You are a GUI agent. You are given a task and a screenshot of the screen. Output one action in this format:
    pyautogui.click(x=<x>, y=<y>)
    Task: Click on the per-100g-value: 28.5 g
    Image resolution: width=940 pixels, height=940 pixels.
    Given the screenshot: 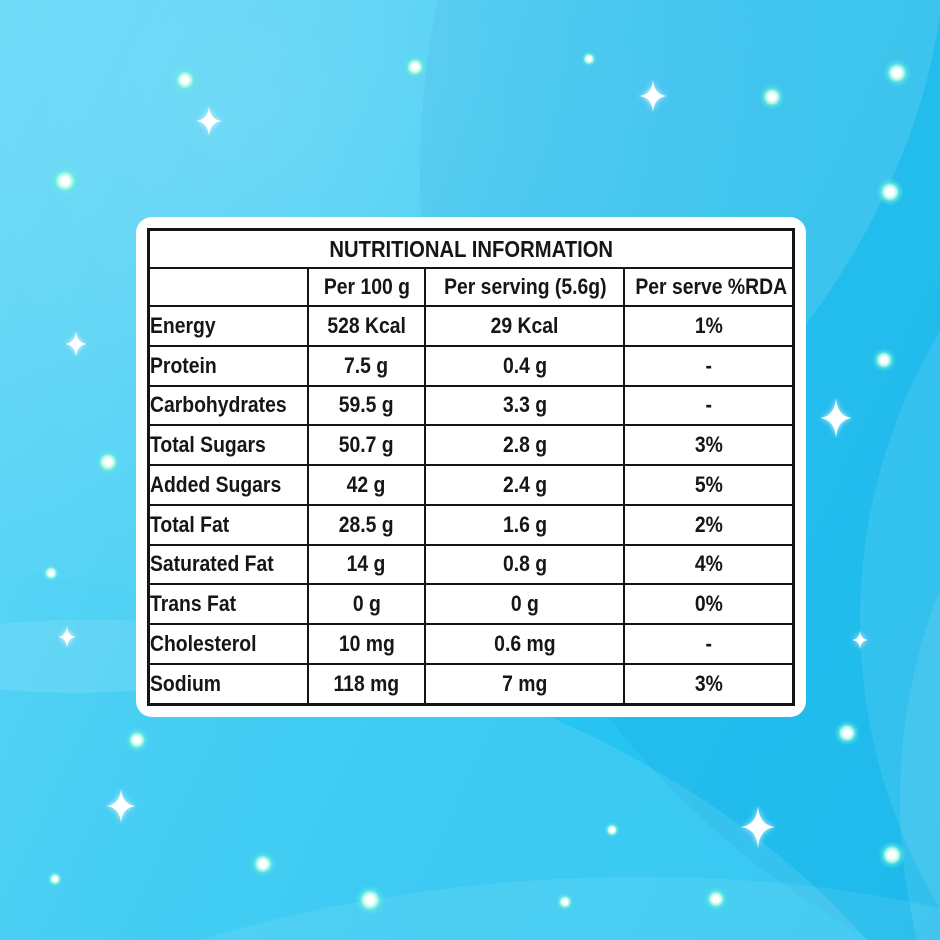 What is the action you would take?
    pyautogui.click(x=366, y=524)
    